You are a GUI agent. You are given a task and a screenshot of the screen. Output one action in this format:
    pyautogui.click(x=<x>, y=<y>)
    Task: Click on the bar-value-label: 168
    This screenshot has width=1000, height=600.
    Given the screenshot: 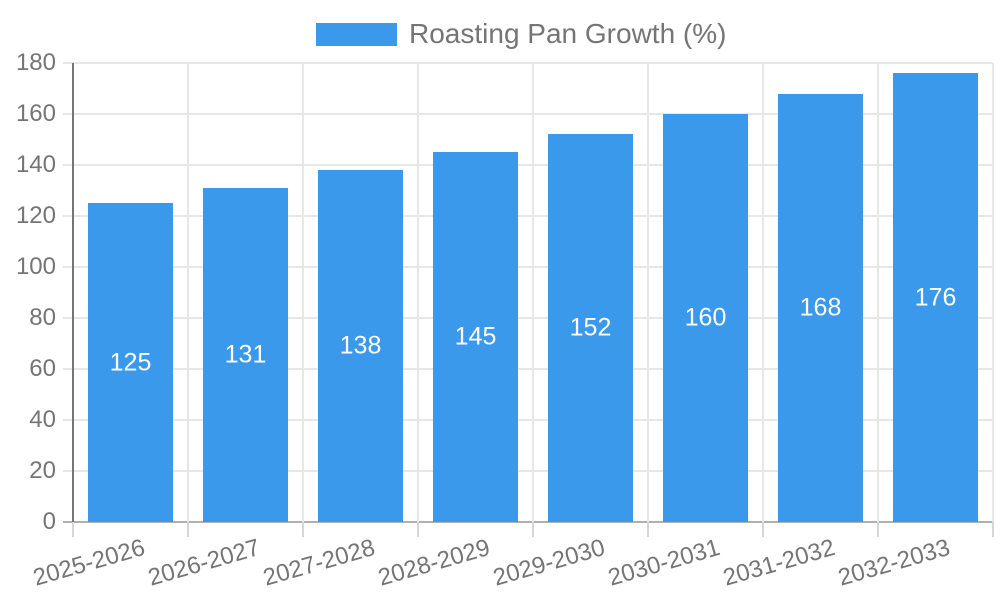 What is the action you would take?
    pyautogui.click(x=820, y=307)
    